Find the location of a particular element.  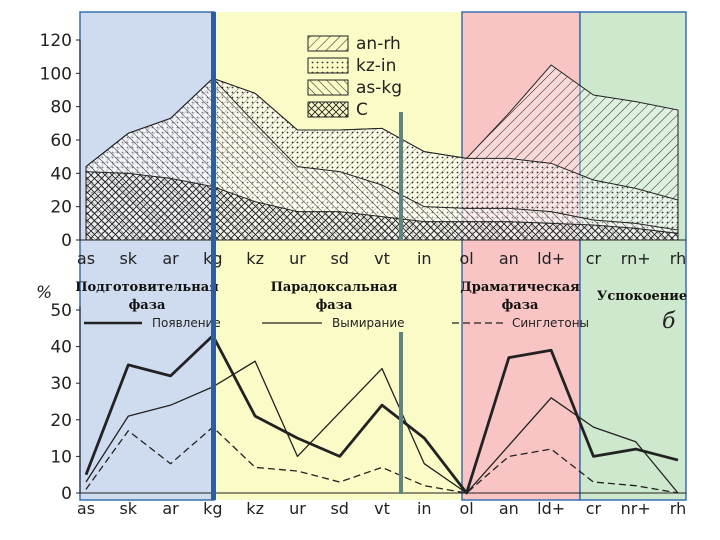

top-x-tick-label: sk is located at coordinates (128, 258).